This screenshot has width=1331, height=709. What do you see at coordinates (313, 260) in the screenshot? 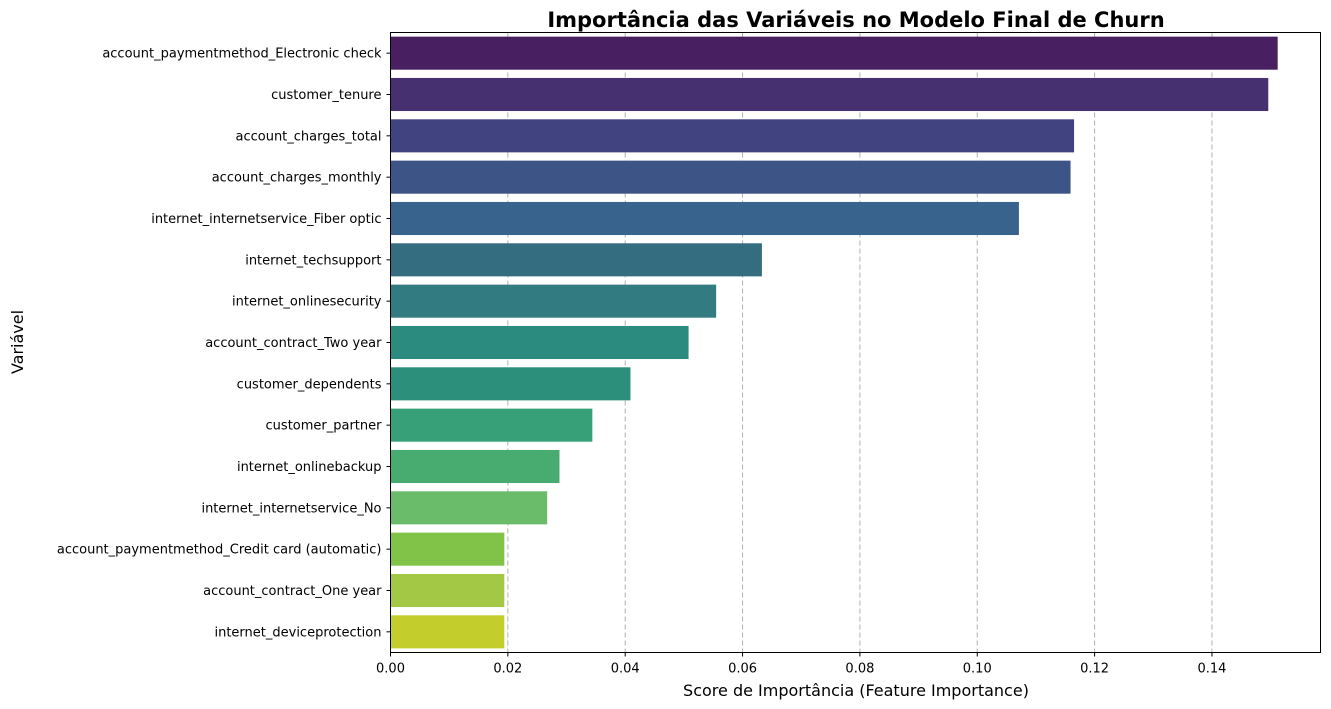
I see `y-tick-label: internet_techsupport` at bounding box center [313, 260].